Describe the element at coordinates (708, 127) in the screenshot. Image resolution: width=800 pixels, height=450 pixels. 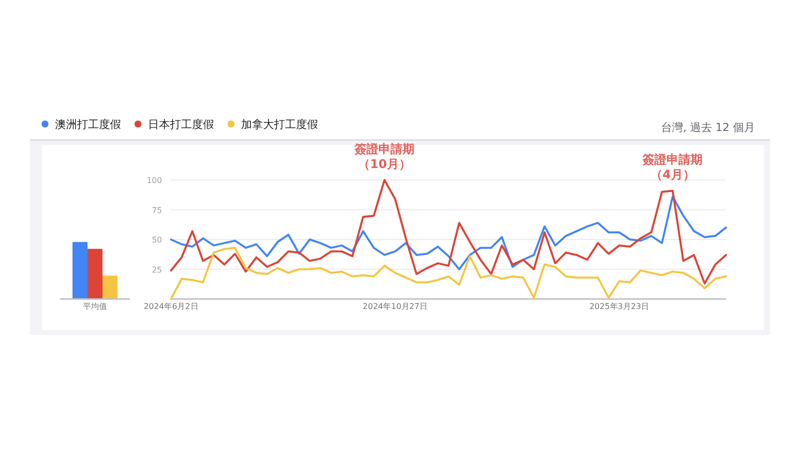
I see `text: 台灣, 過去 12 個月` at that location.